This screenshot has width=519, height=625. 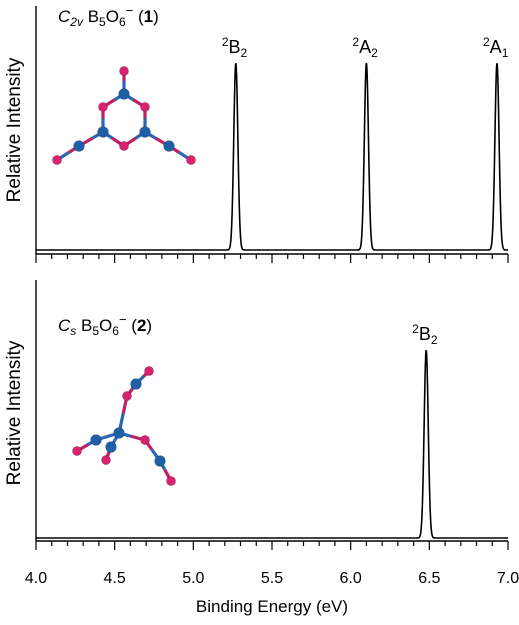 What do you see at coordinates (496, 47) in the screenshot?
I see `peak-label: 2A1` at bounding box center [496, 47].